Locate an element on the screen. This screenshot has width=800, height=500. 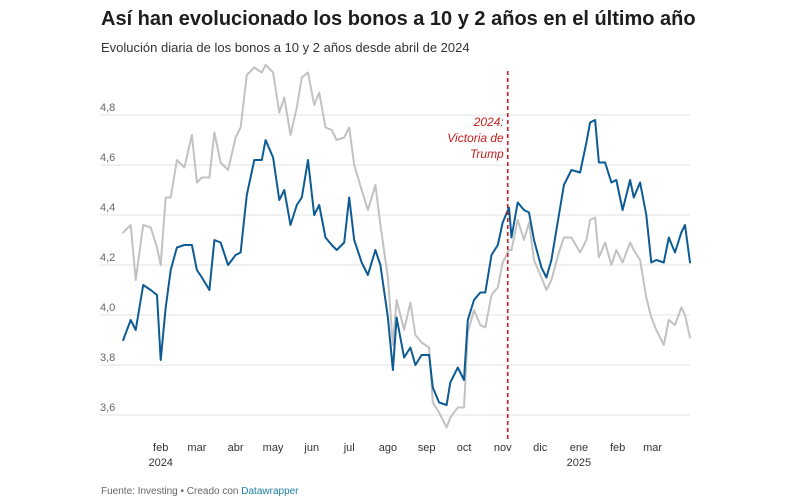
annotation-label: Trump is located at coordinates (487, 154).